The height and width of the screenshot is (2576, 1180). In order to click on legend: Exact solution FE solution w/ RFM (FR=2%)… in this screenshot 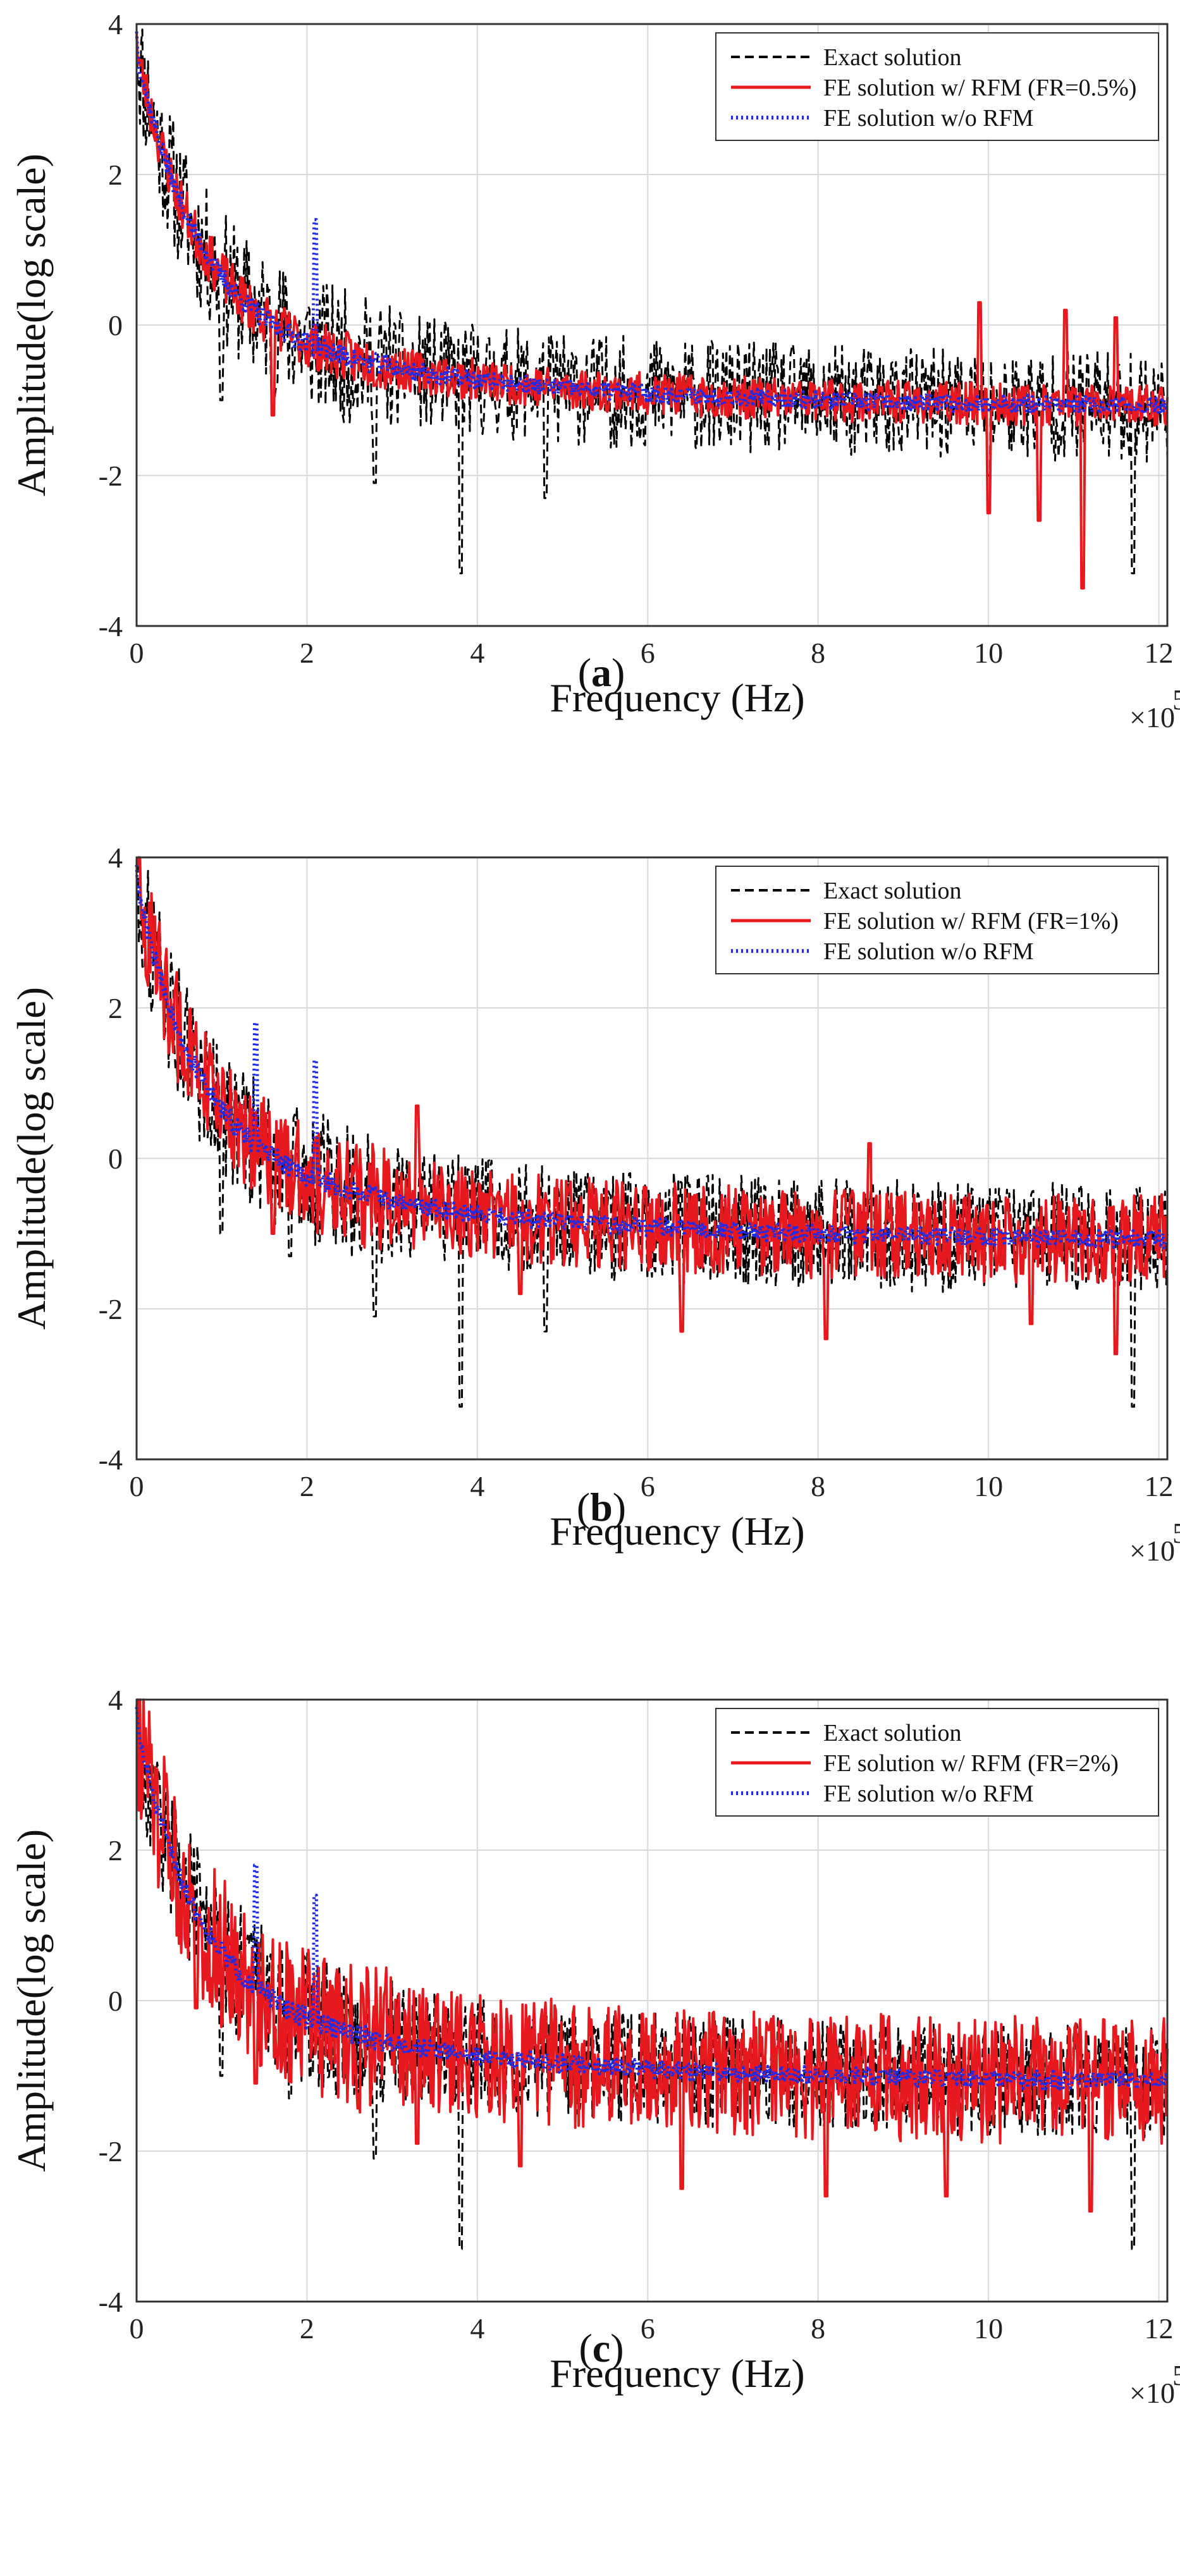, I will do `click(937, 1762)`.